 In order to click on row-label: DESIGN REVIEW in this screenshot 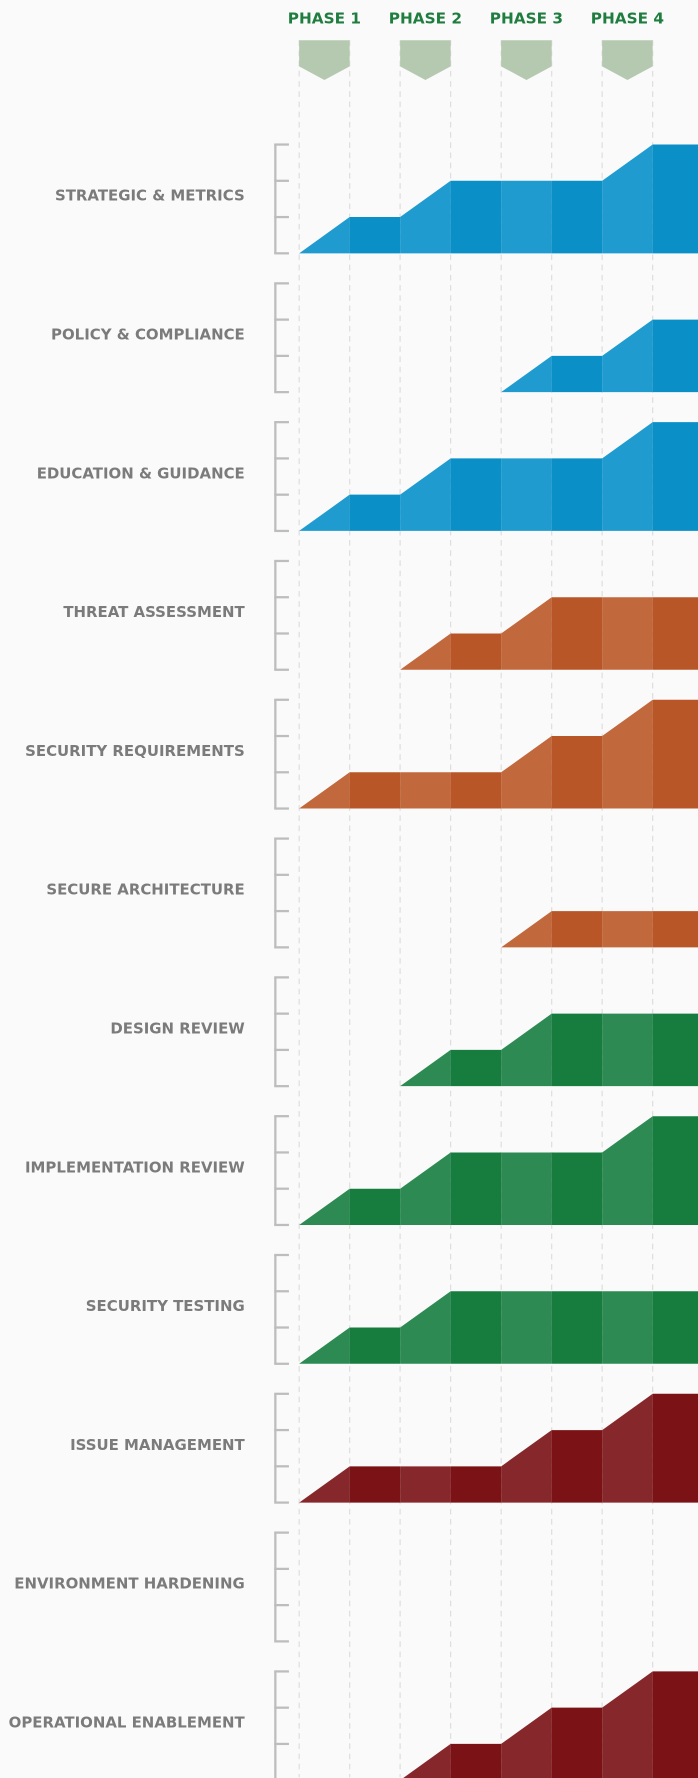, I will do `click(177, 1029)`.